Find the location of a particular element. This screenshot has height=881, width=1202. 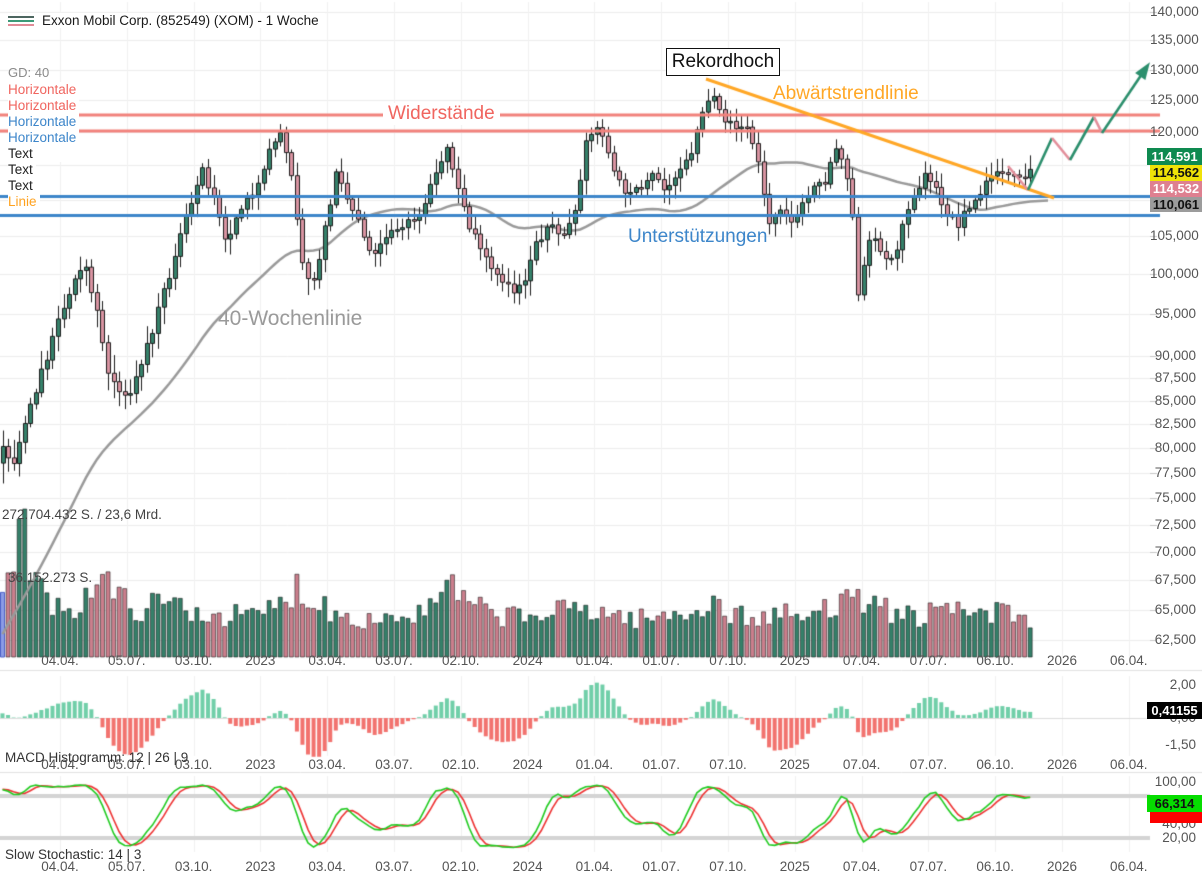

price-tick-9: 87,500 is located at coordinates (1175, 378).